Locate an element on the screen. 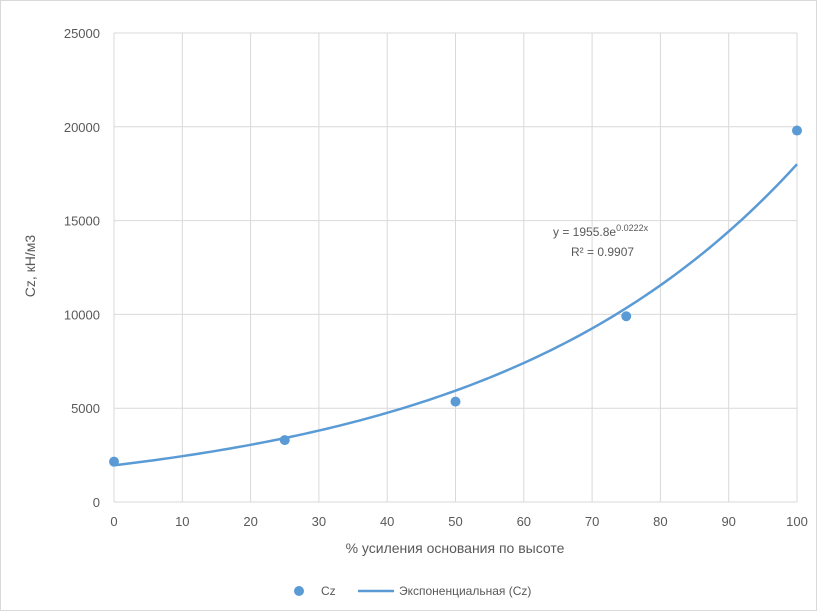 Image resolution: width=817 pixels, height=616 pixels. trendline-equation-base: y = 1955.8e is located at coordinates (584, 232).